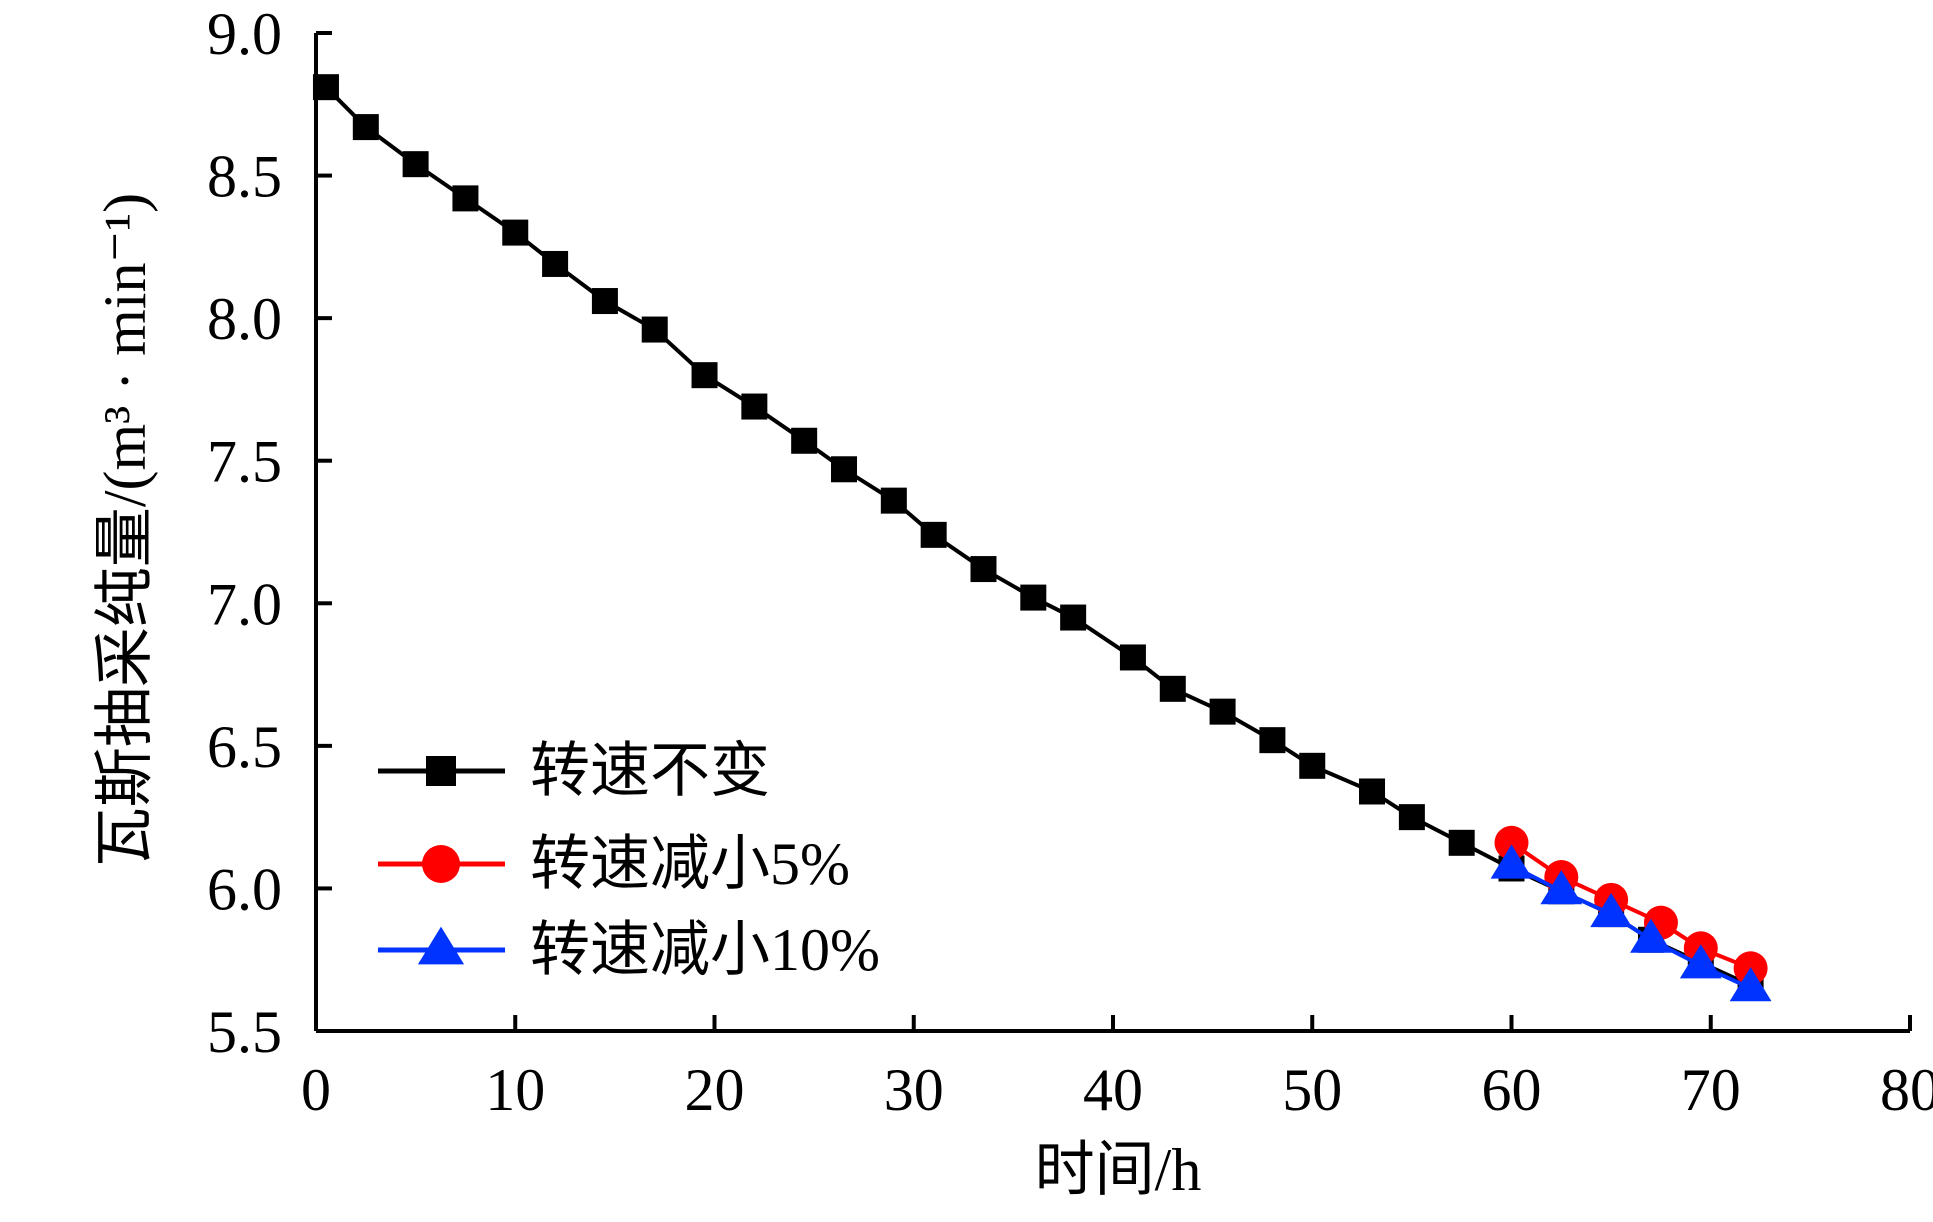  I want to click on legend-label: 转速减小10%, so click(705, 950).